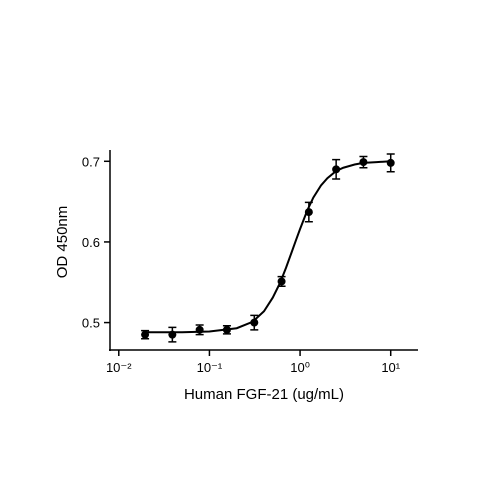 The image size is (500, 500). What do you see at coordinates (91, 323) in the screenshot?
I see `y-tick-label: 0.5` at bounding box center [91, 323].